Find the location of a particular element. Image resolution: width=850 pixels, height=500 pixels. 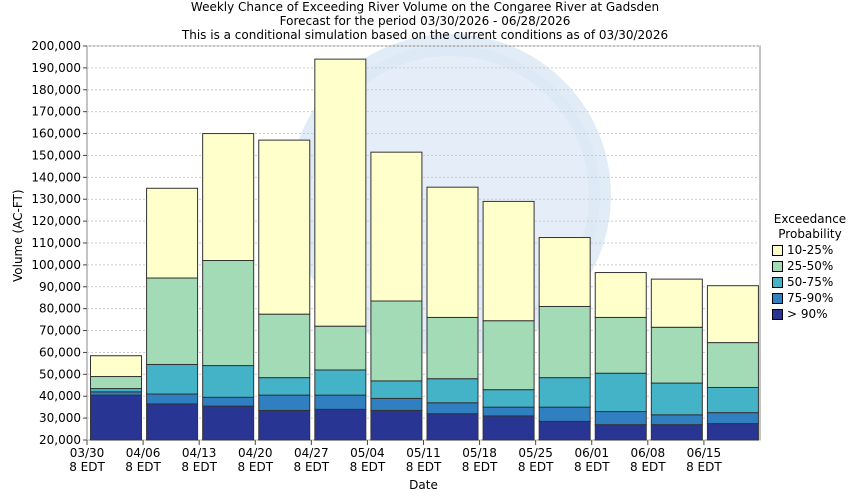

x-tick-date: 03/30 is located at coordinates (87, 453).